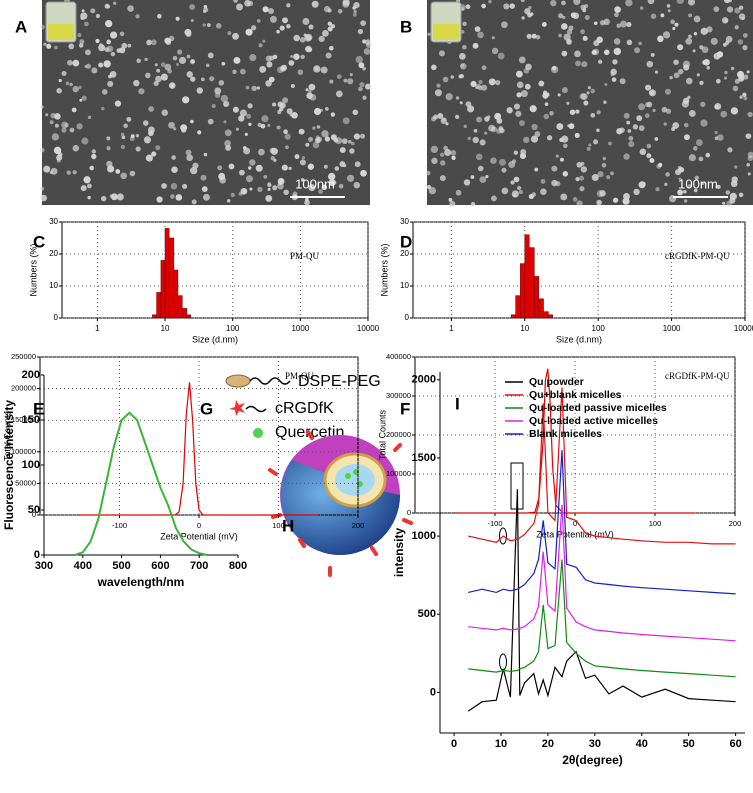  Describe the element at coordinates (446, 32) in the screenshot. I see `vial-liquid` at that location.